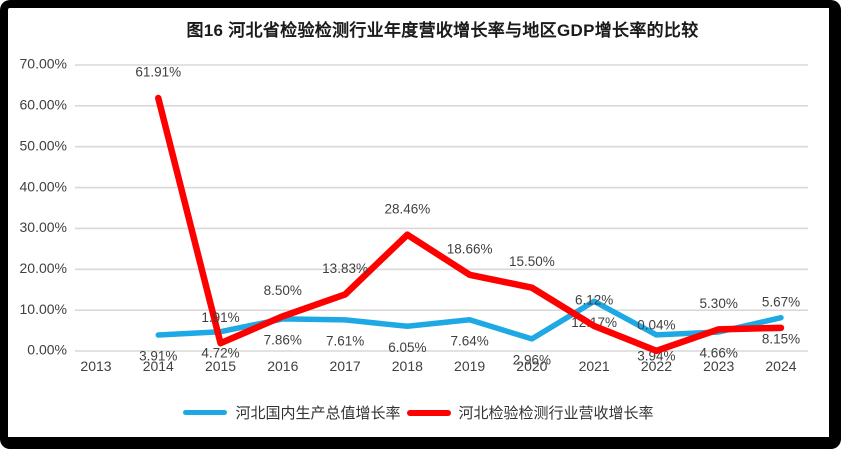  Describe the element at coordinates (43, 64) in the screenshot. I see `y-axis-label: 70.00%` at that location.